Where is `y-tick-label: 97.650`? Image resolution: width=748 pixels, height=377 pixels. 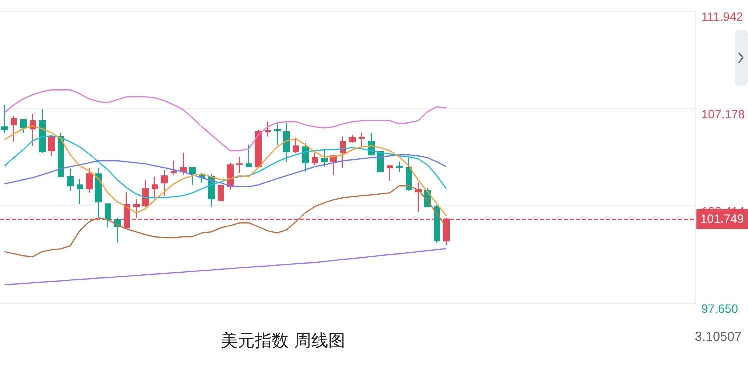
y-tick-label: 97.650 is located at coordinates (720, 309).